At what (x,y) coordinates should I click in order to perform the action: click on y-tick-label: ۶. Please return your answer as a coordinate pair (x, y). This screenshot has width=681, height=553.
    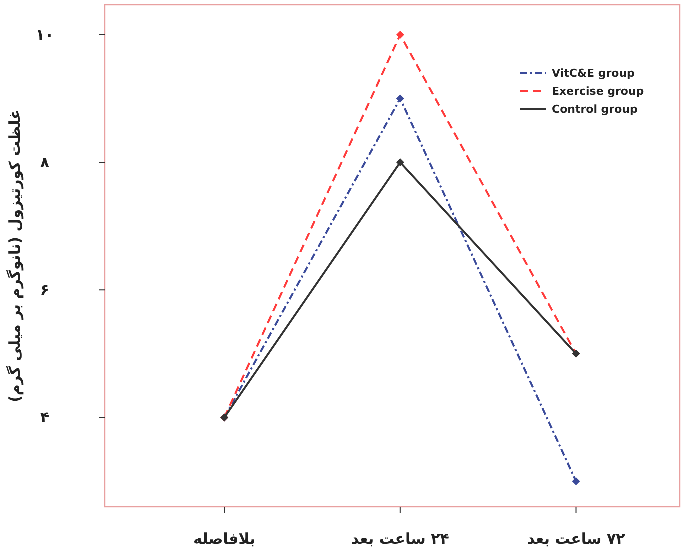
    Looking at the image, I should click on (45, 290).